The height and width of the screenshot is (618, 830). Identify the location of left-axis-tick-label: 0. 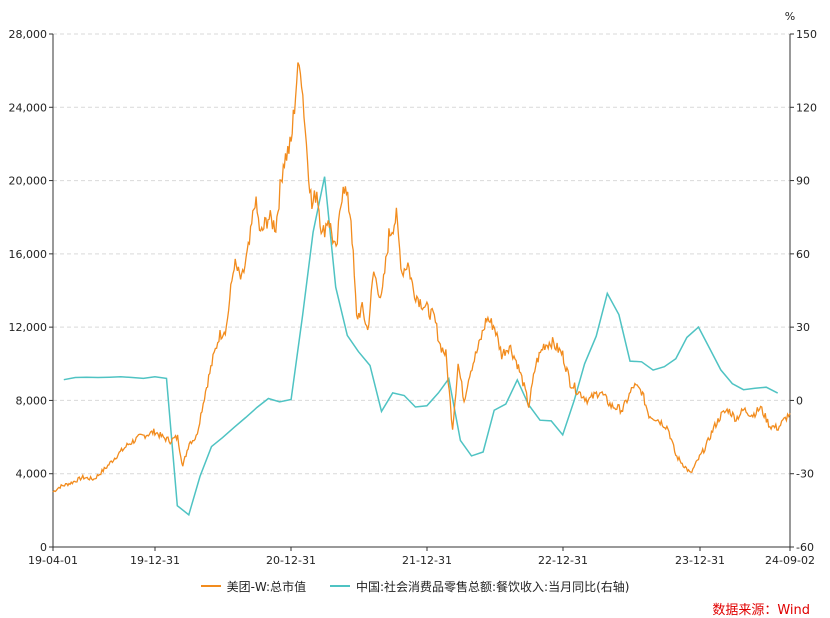
(43, 547).